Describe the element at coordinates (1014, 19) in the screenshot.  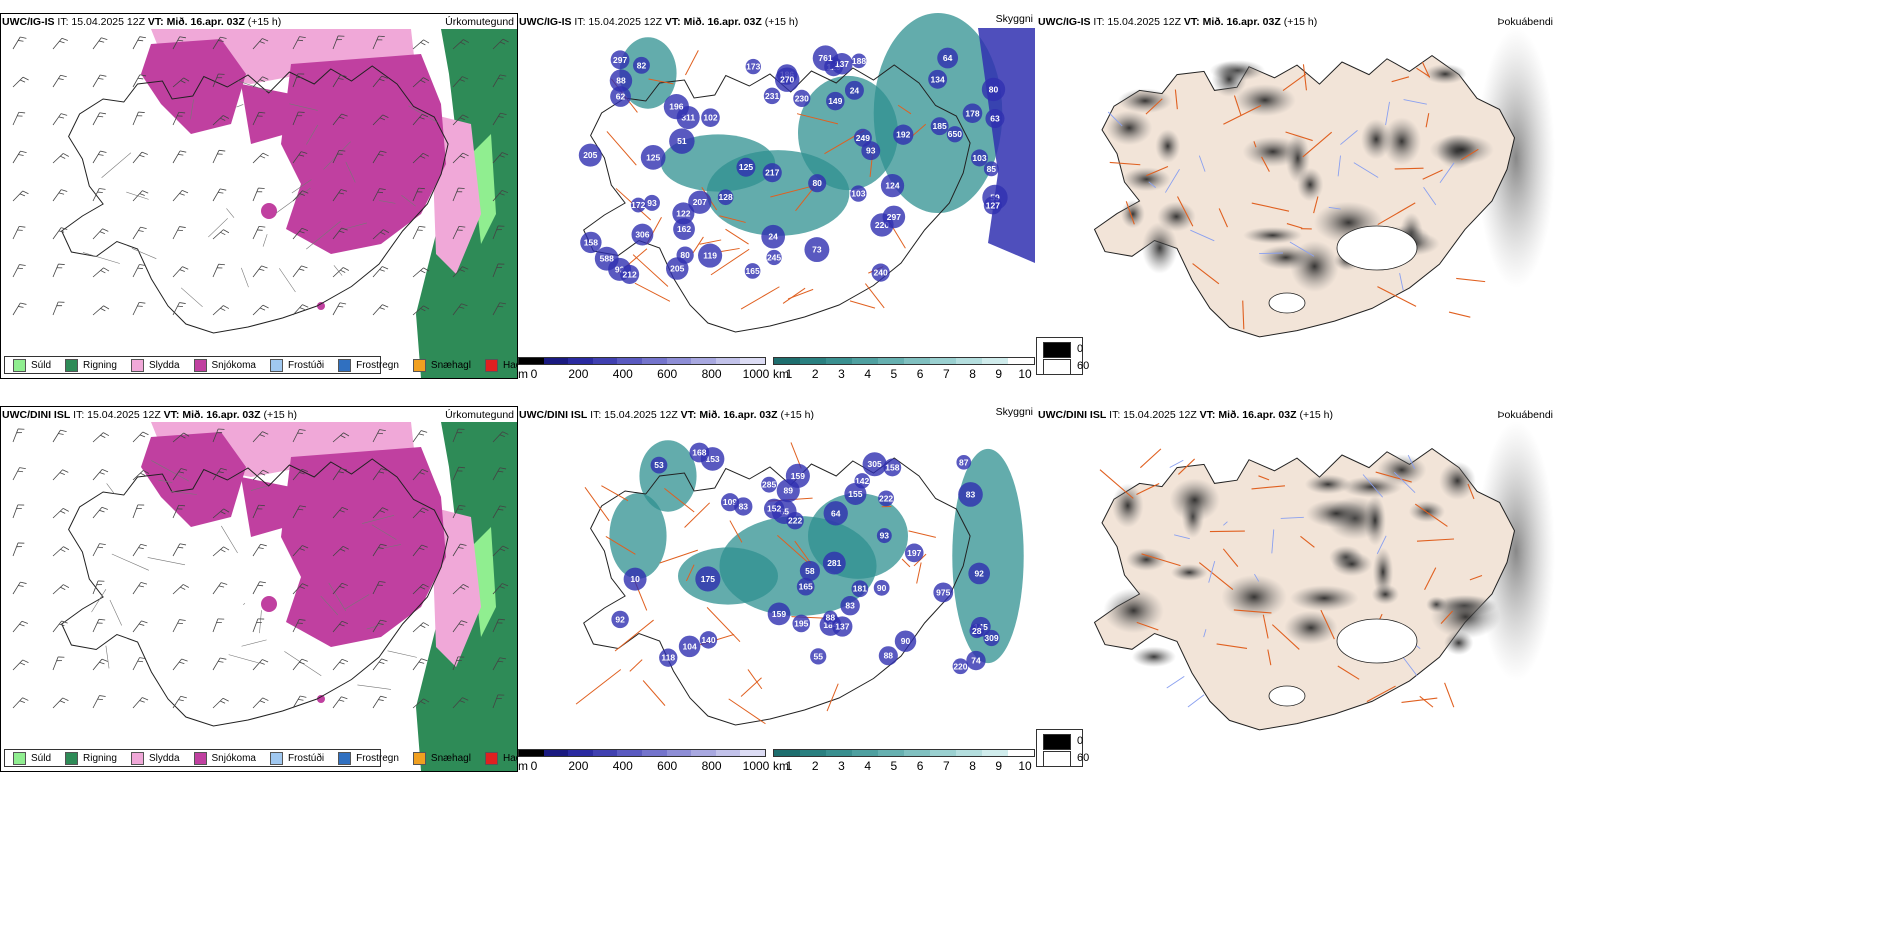
I see `cloud-panel-name-top: Skyggni` at that location.